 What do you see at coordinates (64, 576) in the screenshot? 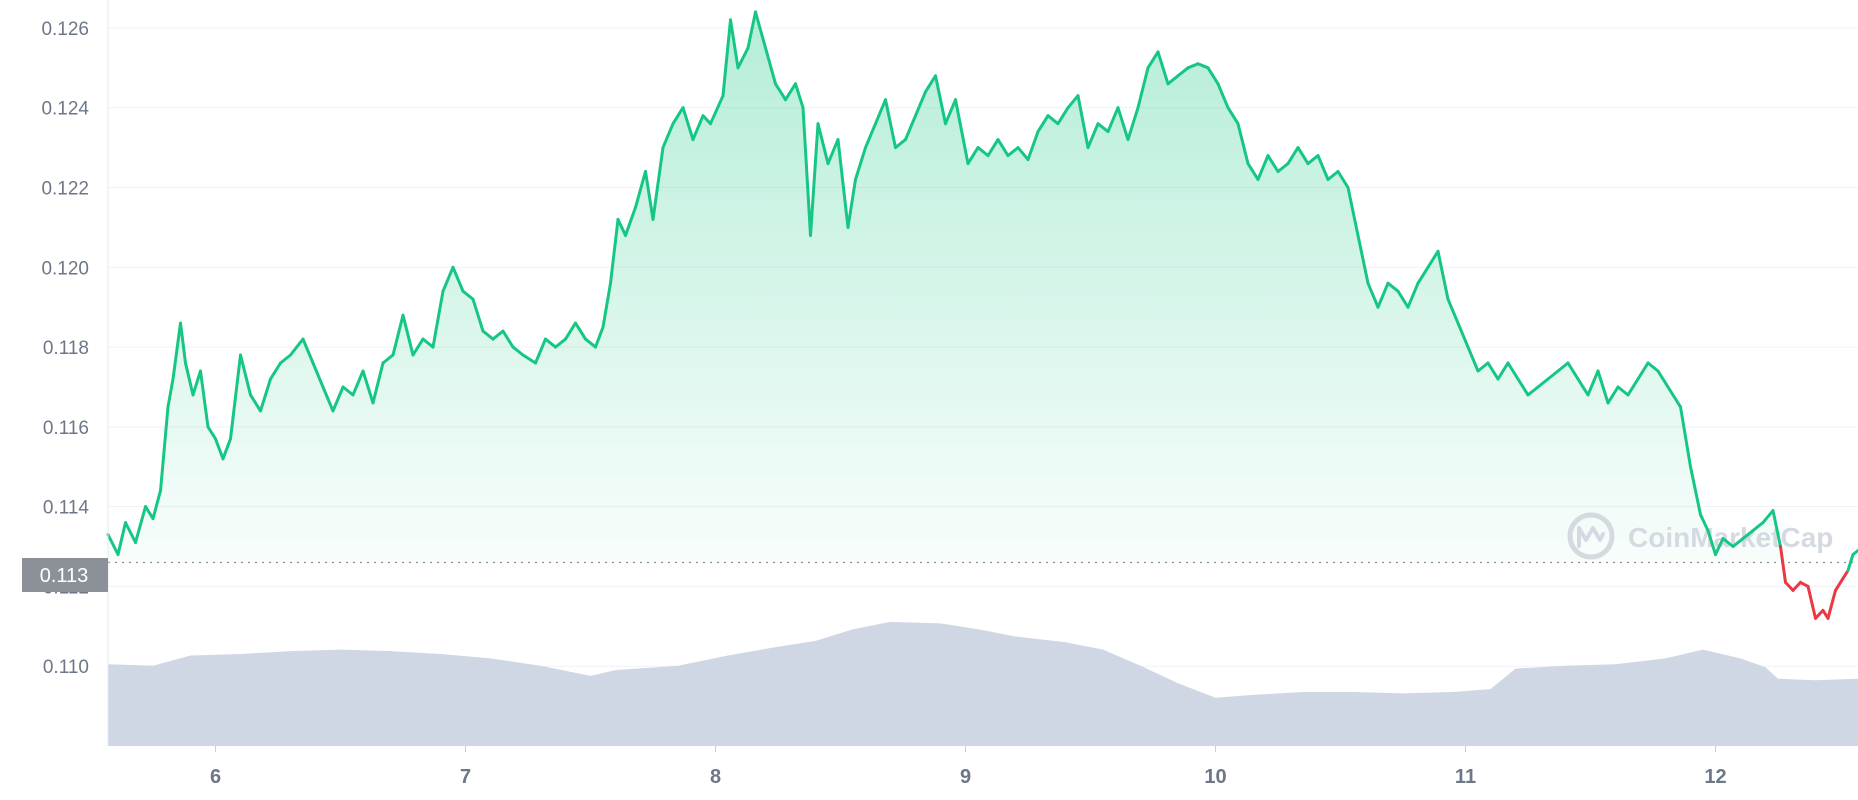
I see `current-price-value: 0.113` at bounding box center [64, 576].